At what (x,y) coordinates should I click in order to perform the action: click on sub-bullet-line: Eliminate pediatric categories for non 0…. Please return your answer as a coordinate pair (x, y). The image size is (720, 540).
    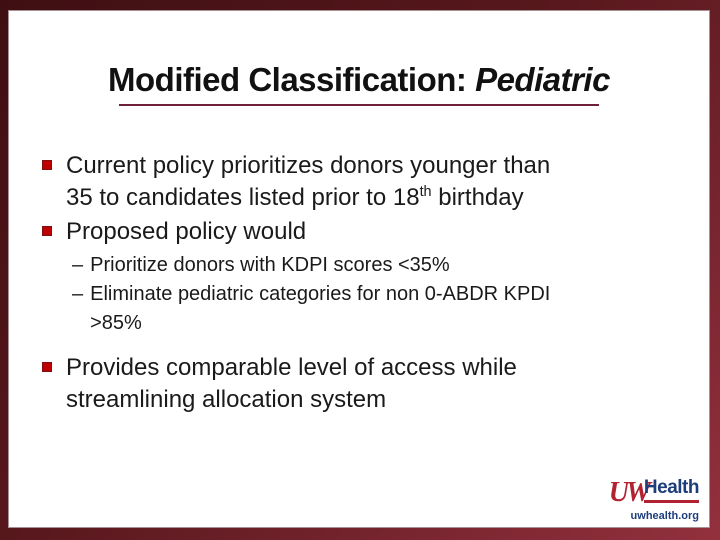
    Looking at the image, I should click on (320, 294).